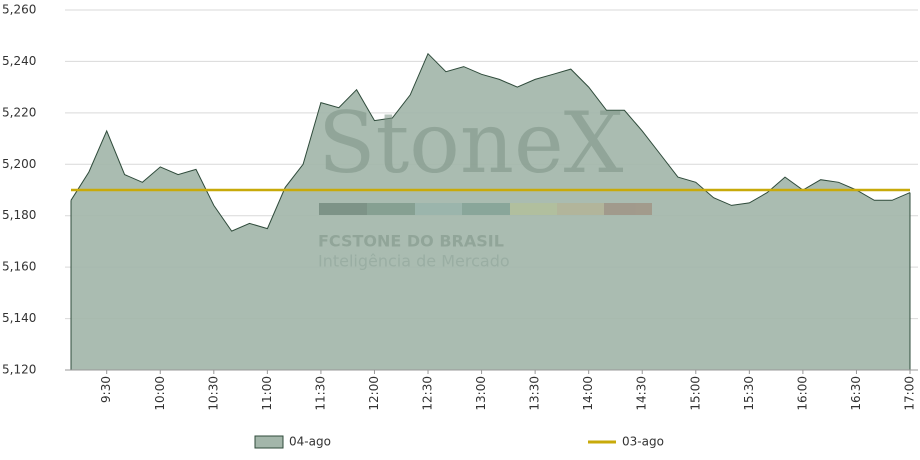  I want to click on y-tick-label: 5,160, so click(19, 267).